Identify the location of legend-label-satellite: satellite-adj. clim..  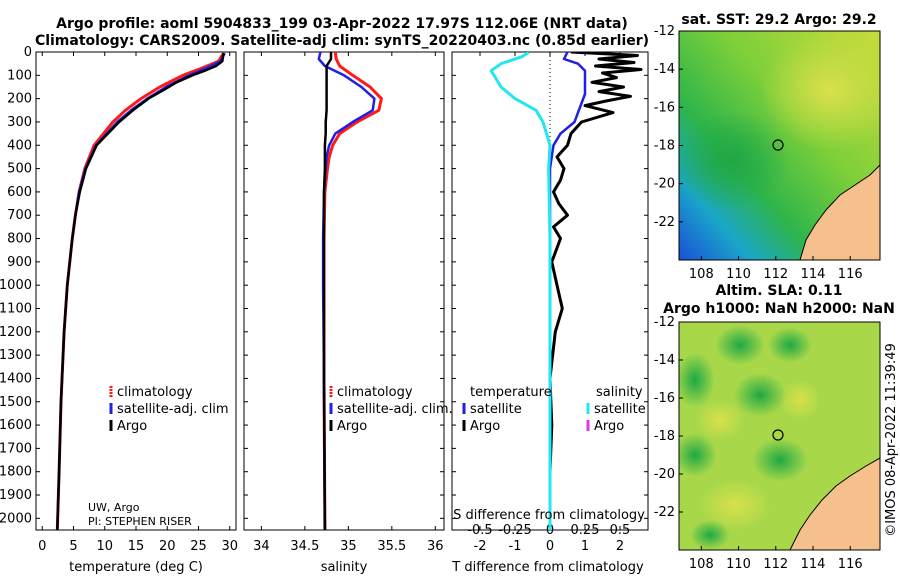
(395, 409).